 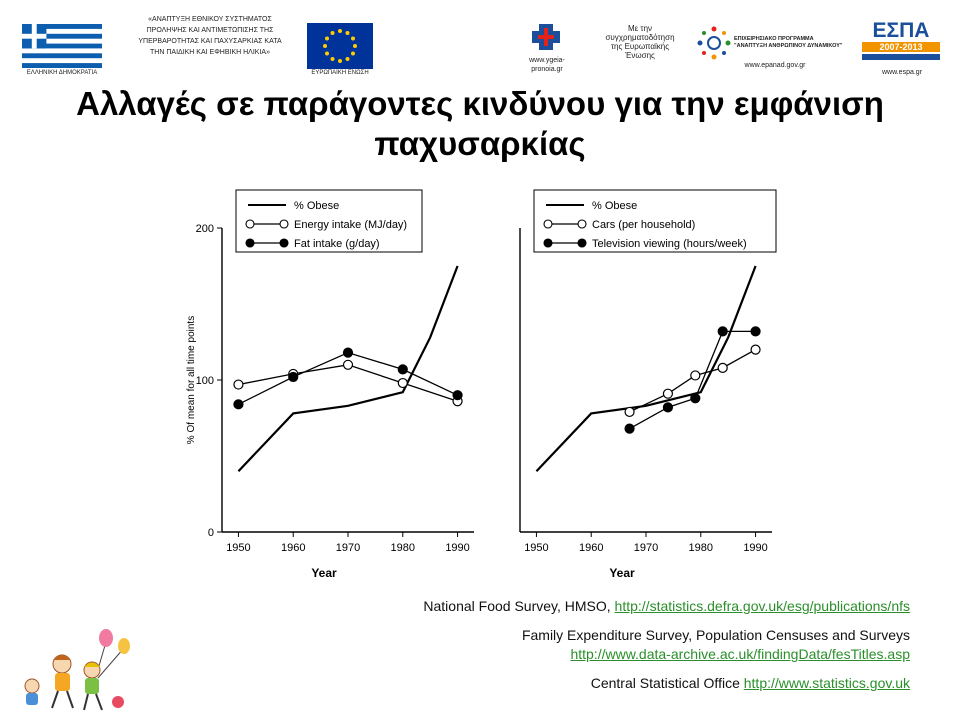 What do you see at coordinates (901, 30) in the screenshot?
I see `espa-label: ΕΣΠΑ` at bounding box center [901, 30].